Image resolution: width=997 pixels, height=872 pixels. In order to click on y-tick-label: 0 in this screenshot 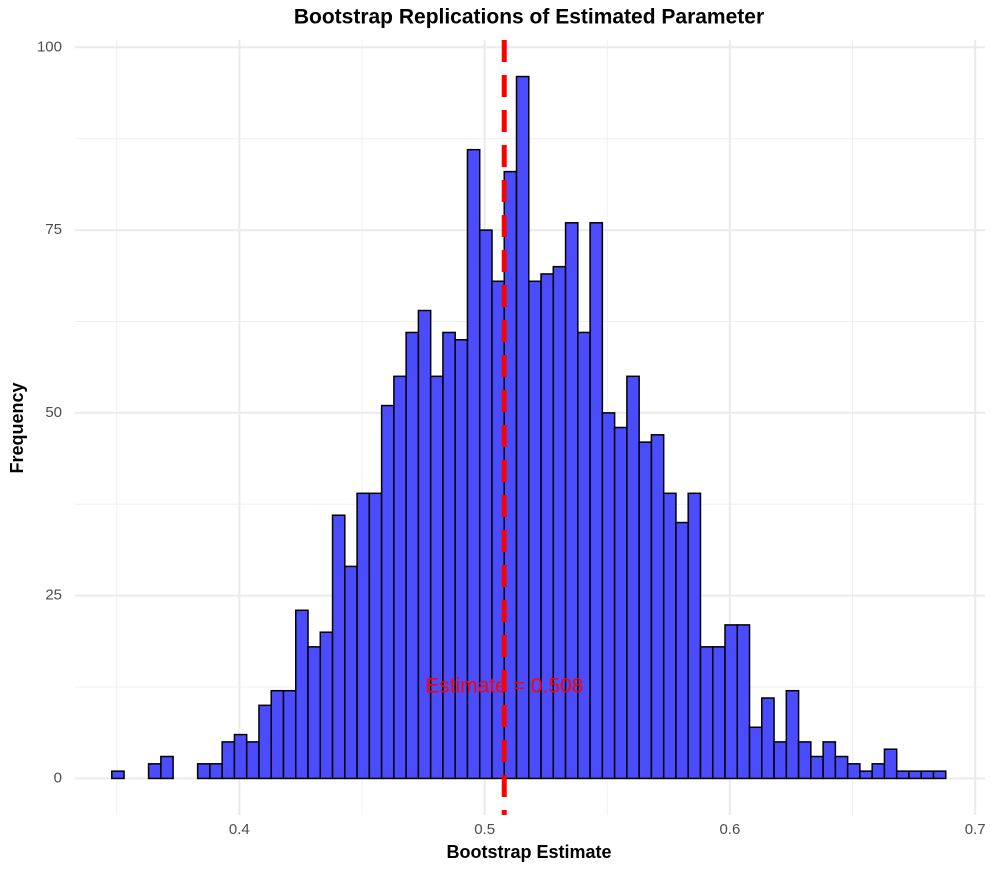, I will do `click(58, 777)`.